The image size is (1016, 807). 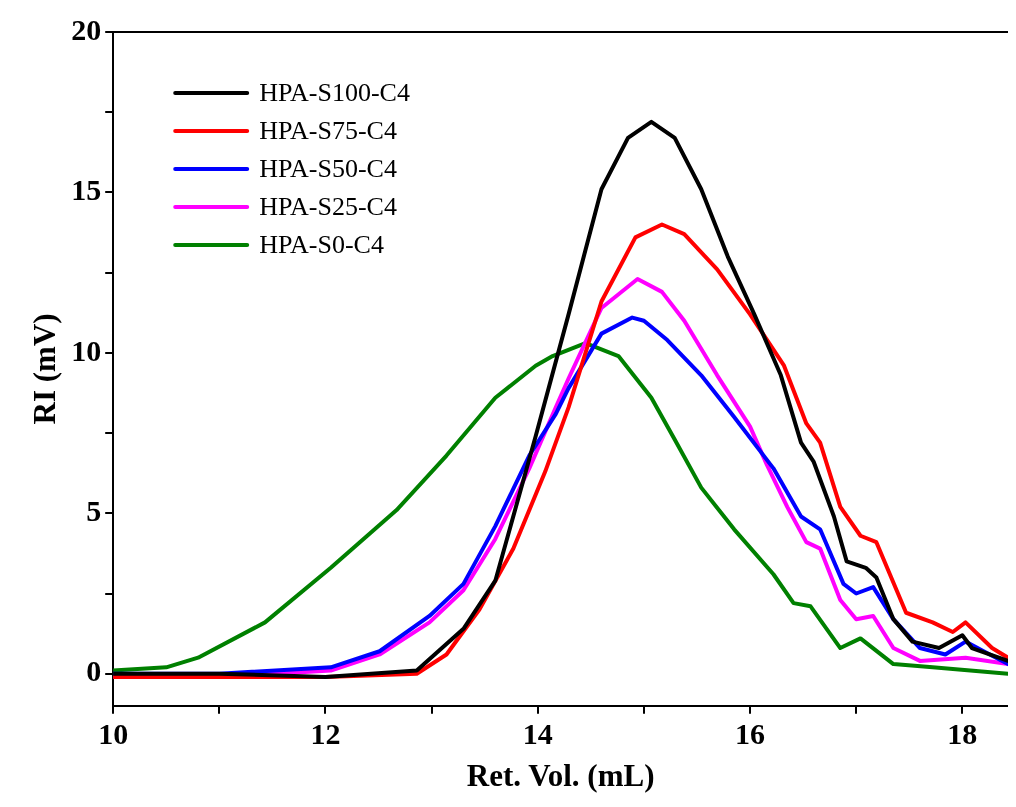 What do you see at coordinates (44, 369) in the screenshot?
I see `y-axis-title: RI (mV)` at bounding box center [44, 369].